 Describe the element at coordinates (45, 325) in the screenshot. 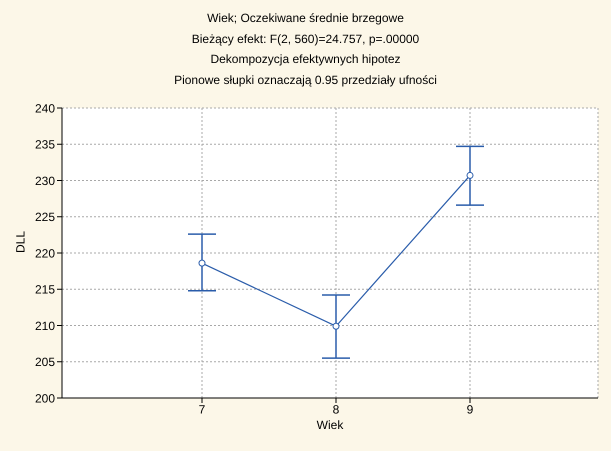

I see `y-tick-label: 210` at that location.